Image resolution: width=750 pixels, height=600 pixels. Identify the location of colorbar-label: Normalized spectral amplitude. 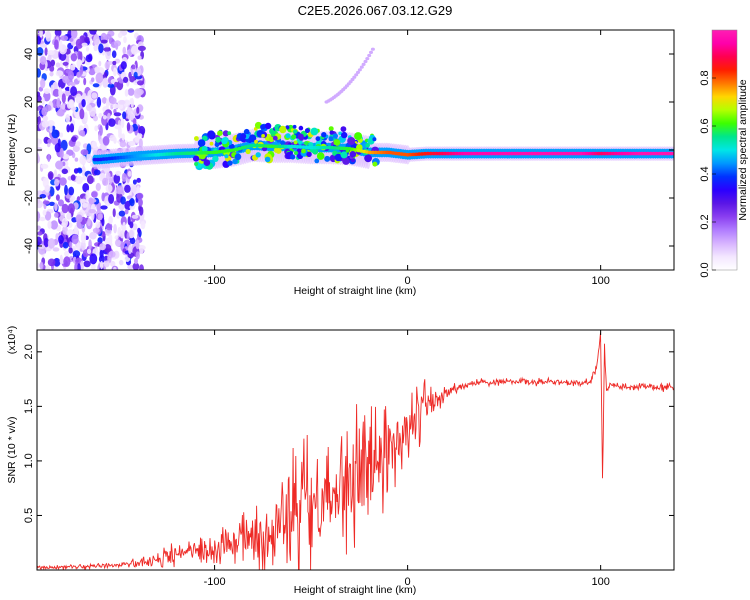
(743, 149).